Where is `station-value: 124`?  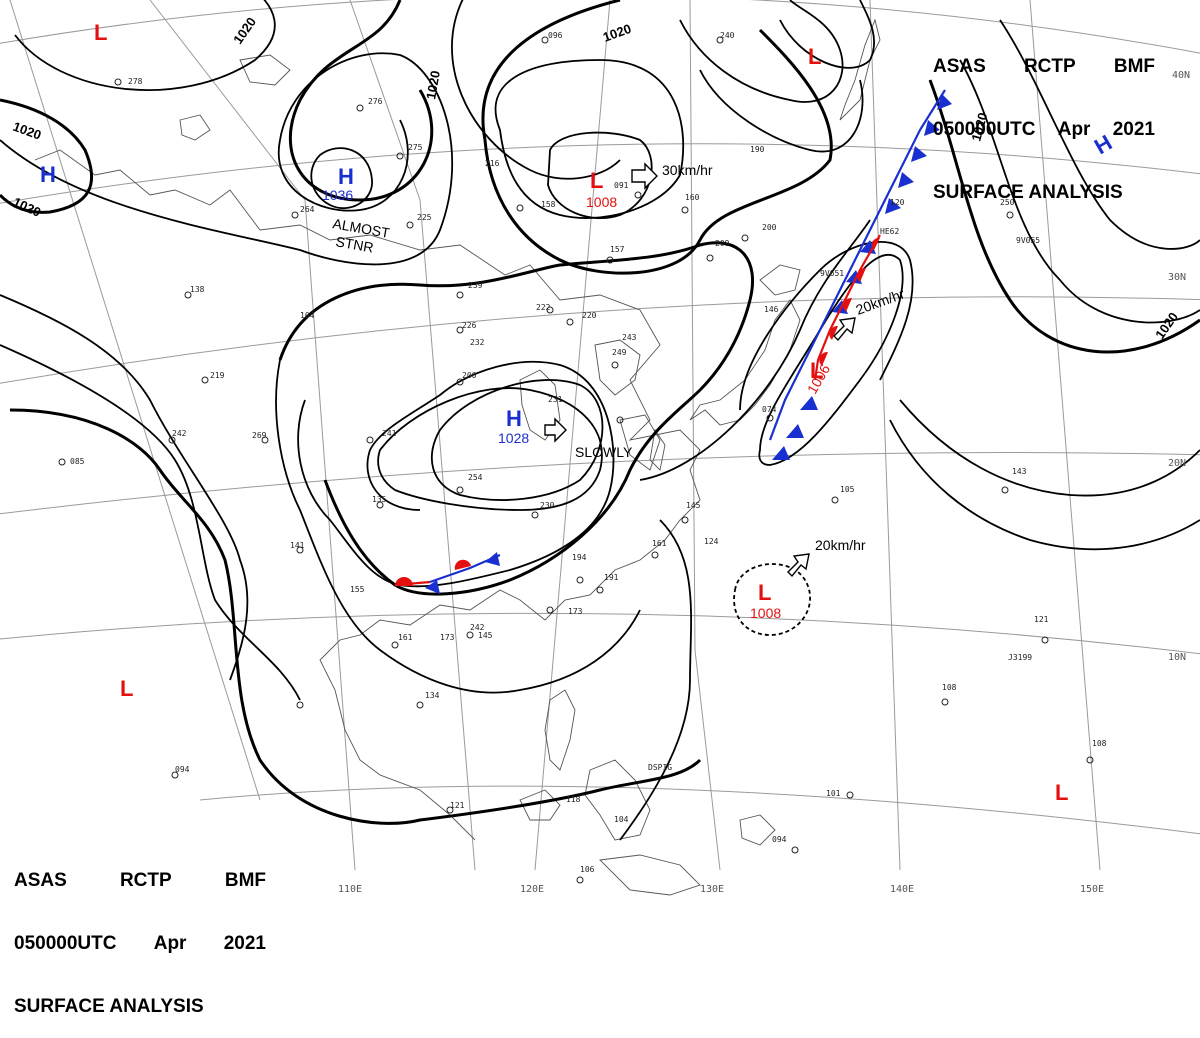
station-value: 124 is located at coordinates (711, 541).